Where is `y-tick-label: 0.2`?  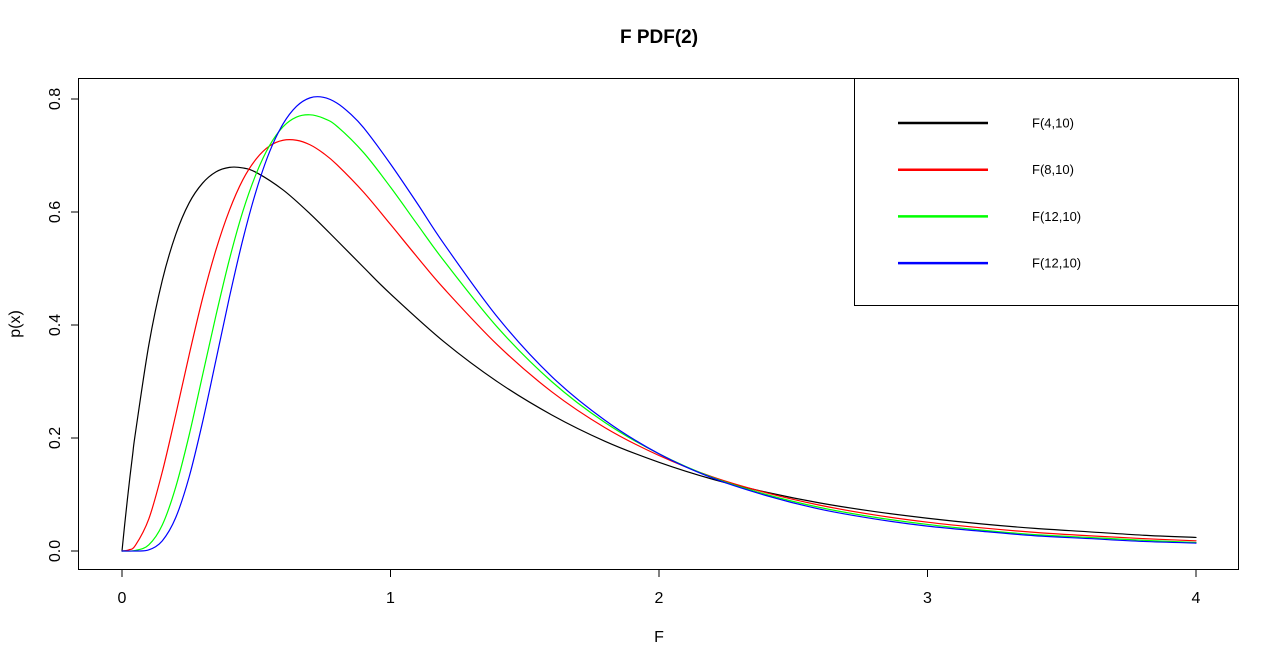 y-tick-label: 0.2 is located at coordinates (55, 438).